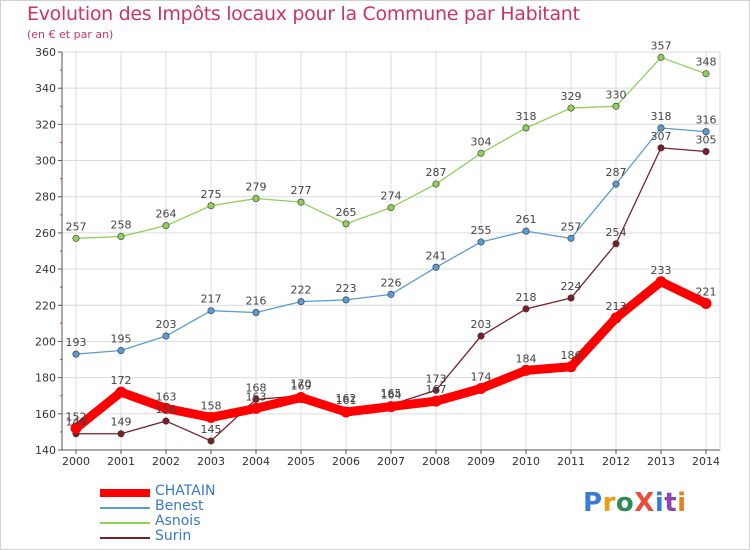 The image size is (750, 550). Describe the element at coordinates (436, 255) in the screenshot. I see `data-label-benest: 241` at that location.